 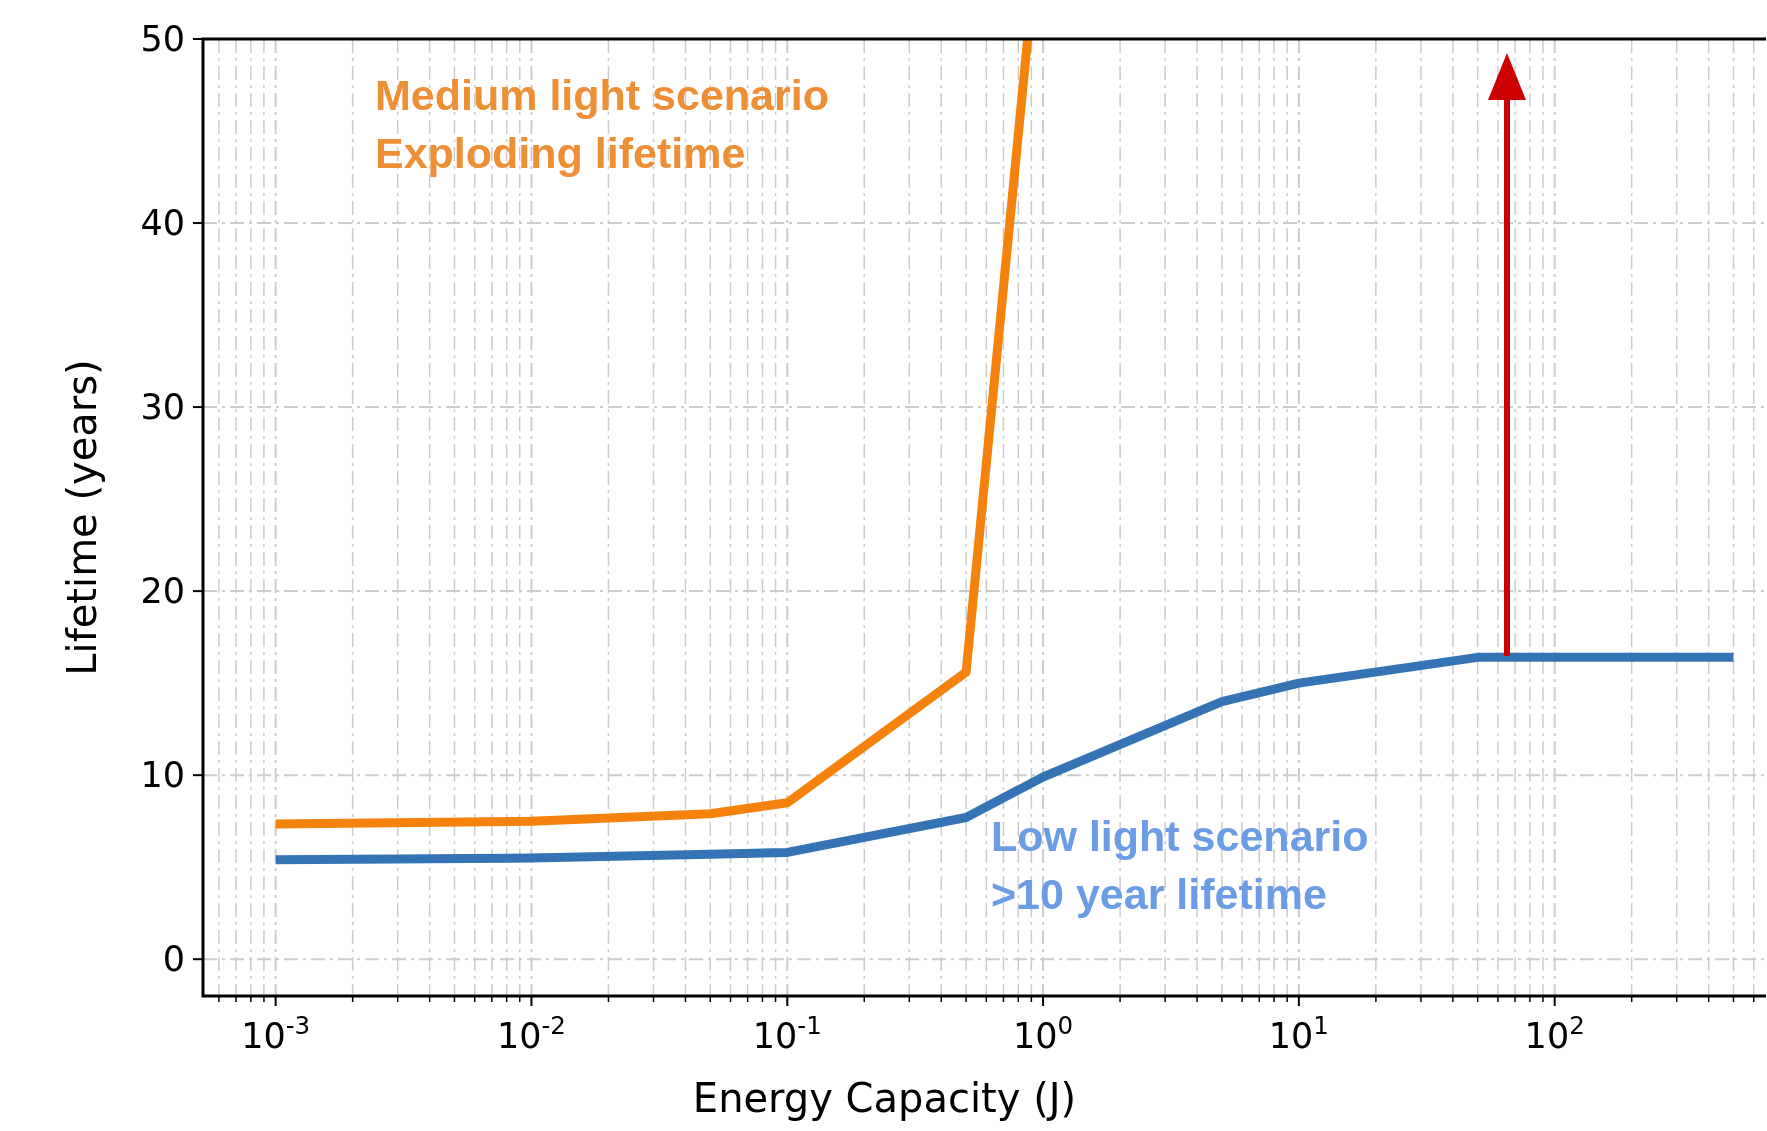 What do you see at coordinates (1043, 1033) in the screenshot?
I see `x-tick-label: 10$^{0}$` at bounding box center [1043, 1033].